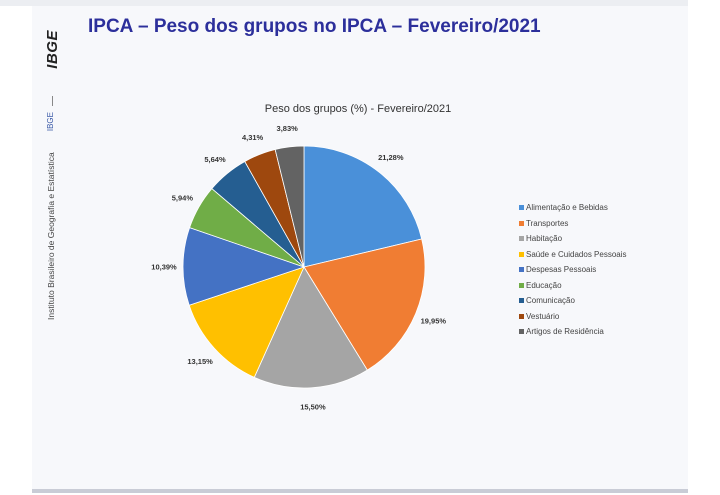 This screenshot has height=495, width=720. Describe the element at coordinates (547, 223) in the screenshot. I see `legend-label: Transportes` at that location.